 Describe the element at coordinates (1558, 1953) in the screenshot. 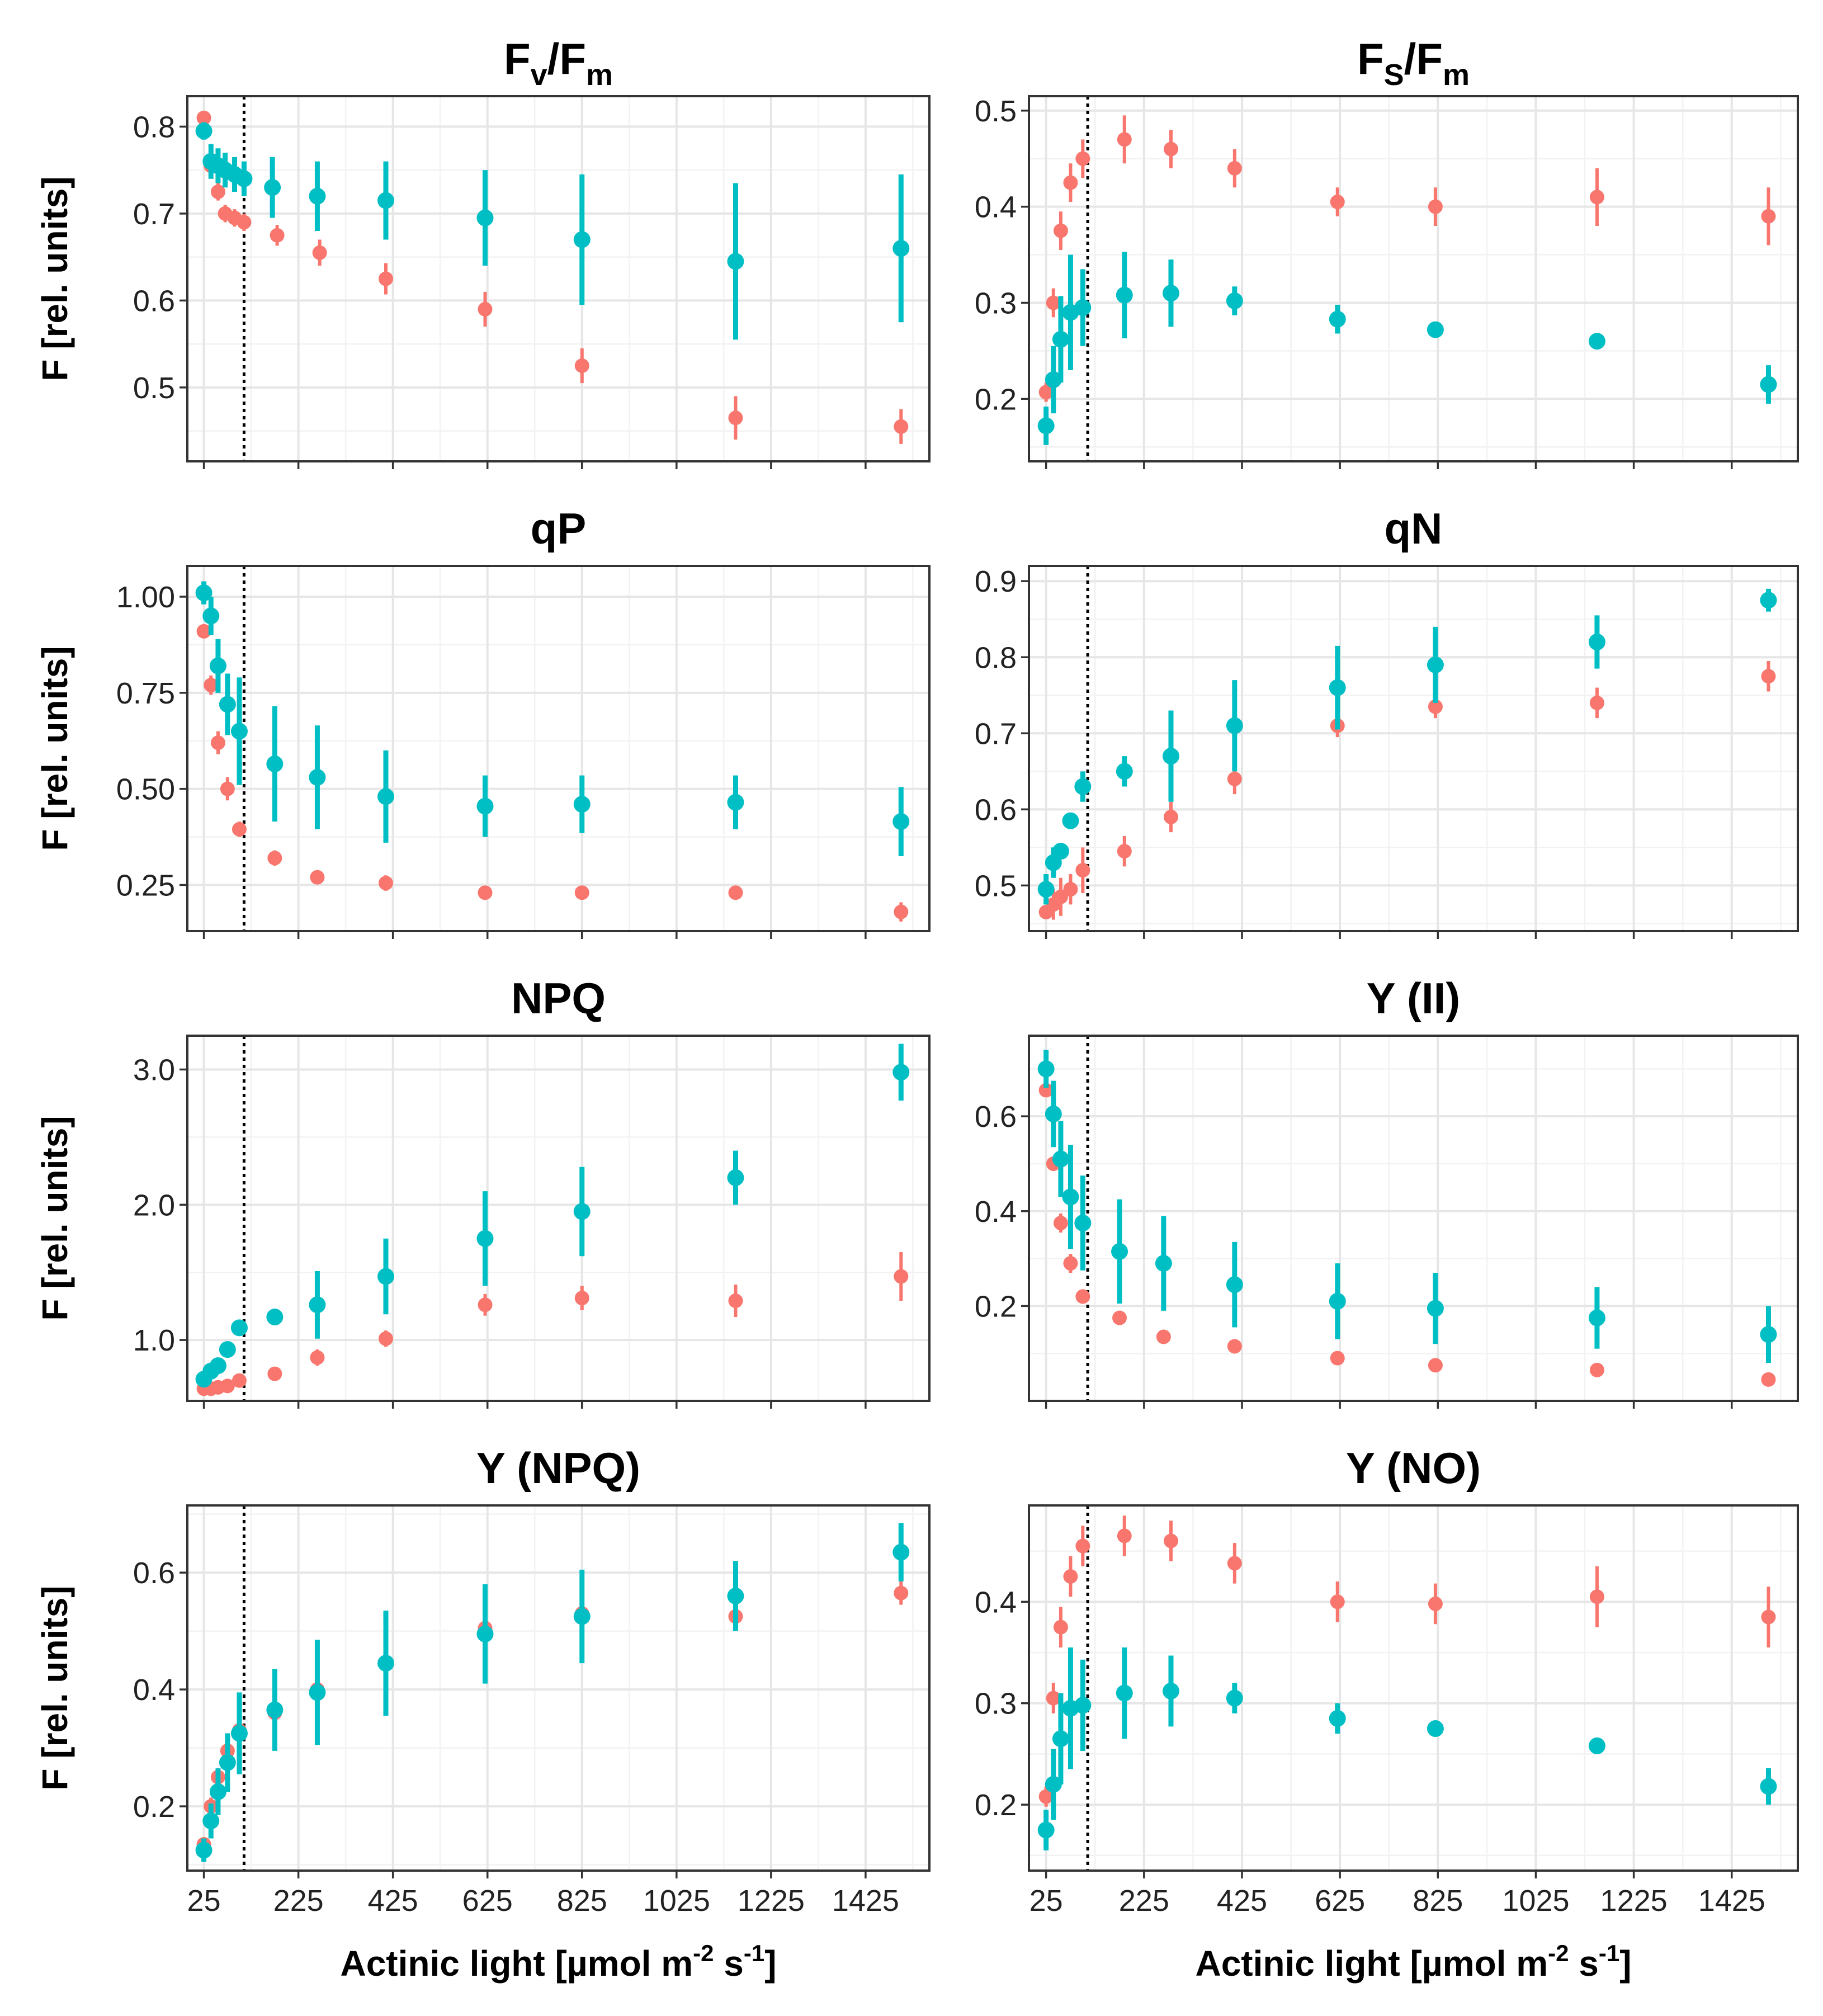

I see `x-axis-label-sup: -2` at that location.